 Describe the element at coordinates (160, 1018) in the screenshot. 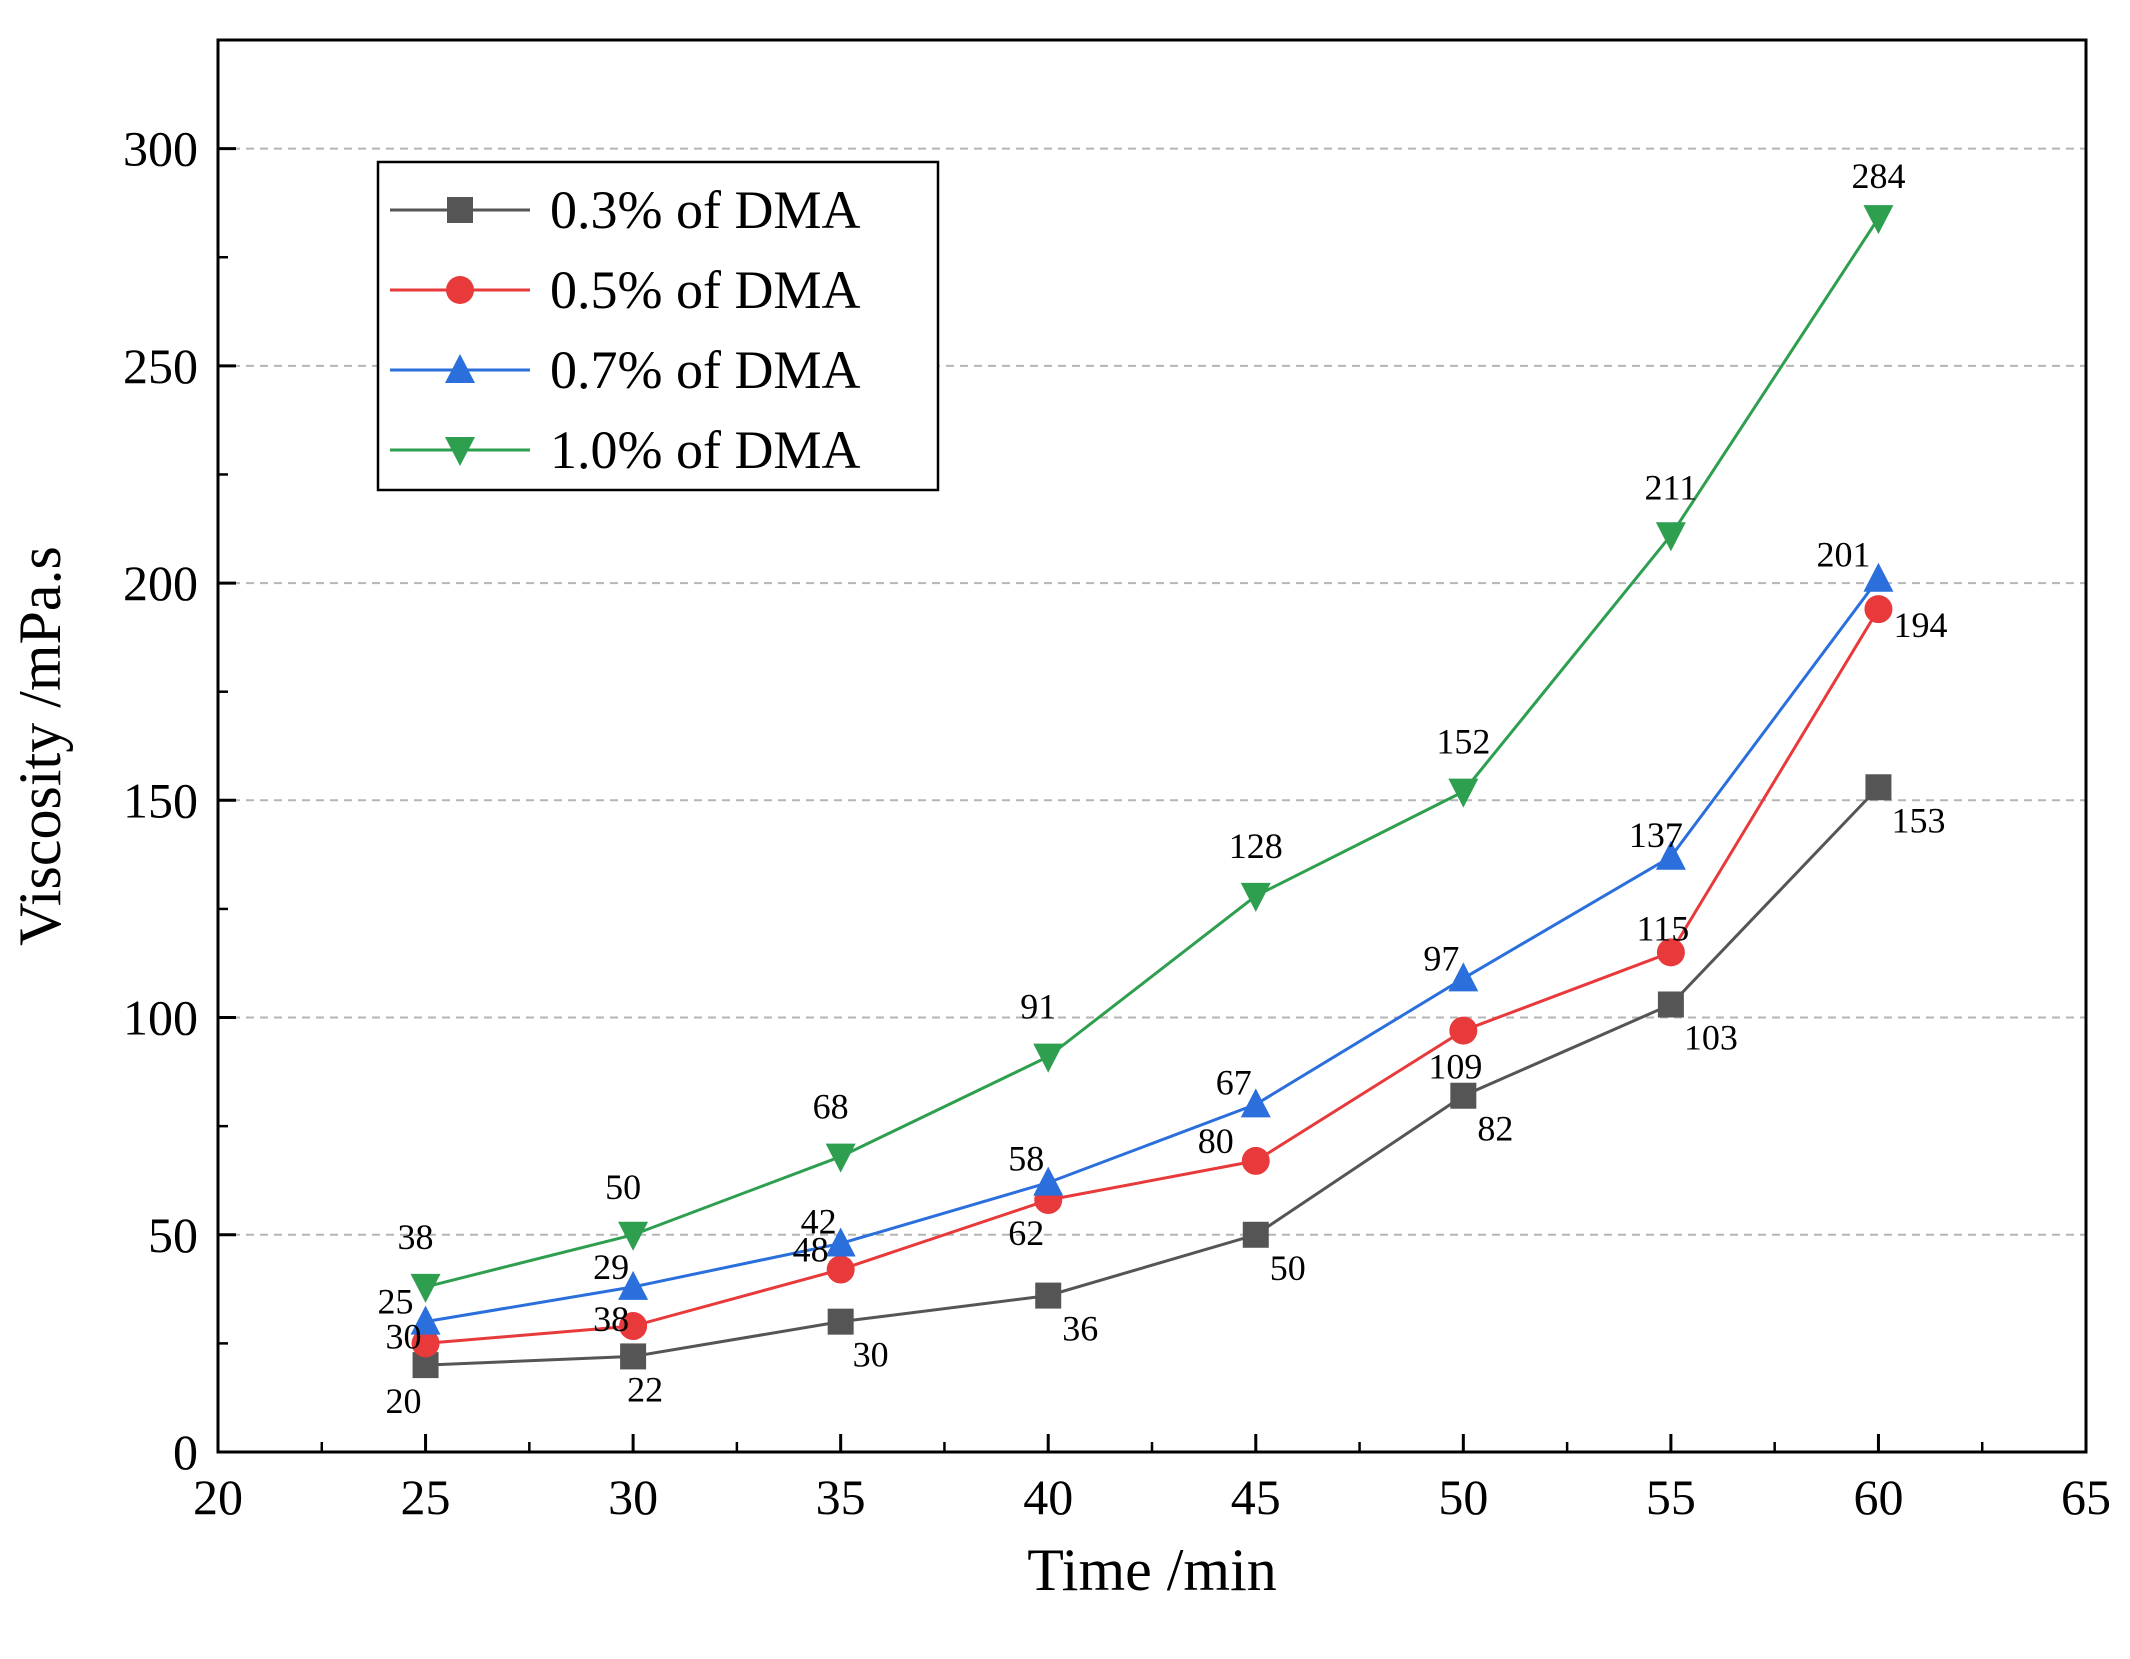

I see `y-tick-label: 100` at that location.